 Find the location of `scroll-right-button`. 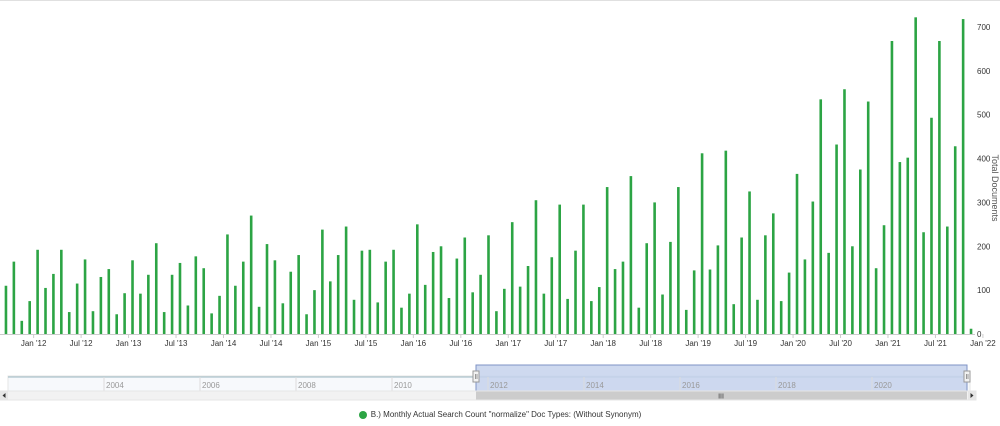

scroll-right-button is located at coordinates (972, 395).